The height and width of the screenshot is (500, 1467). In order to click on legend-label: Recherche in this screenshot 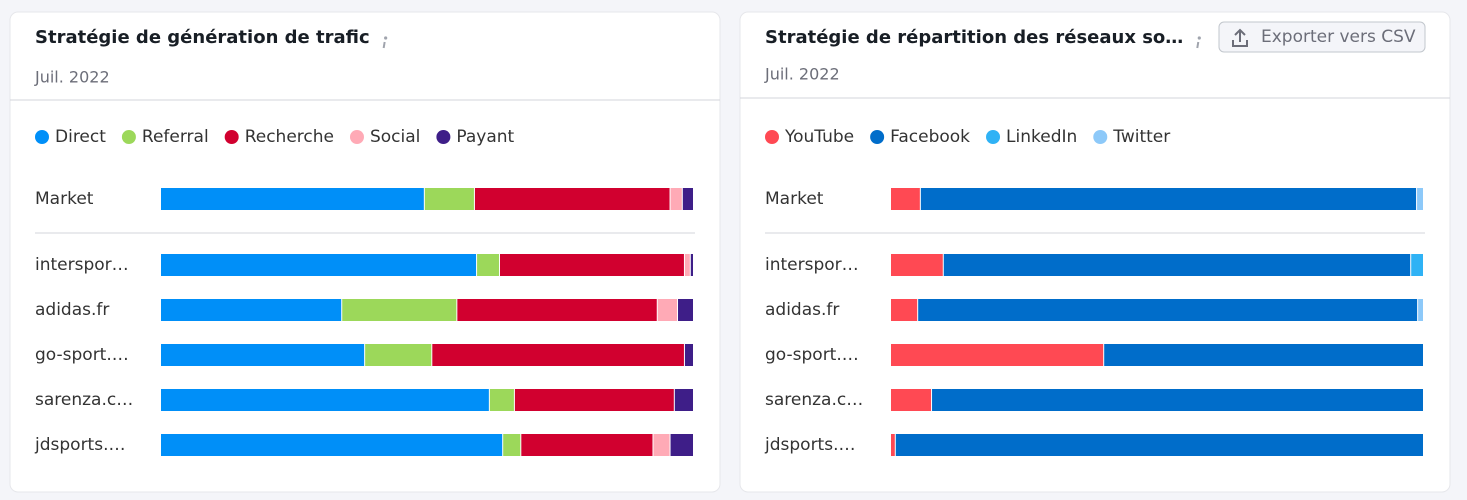, I will do `click(289, 137)`.